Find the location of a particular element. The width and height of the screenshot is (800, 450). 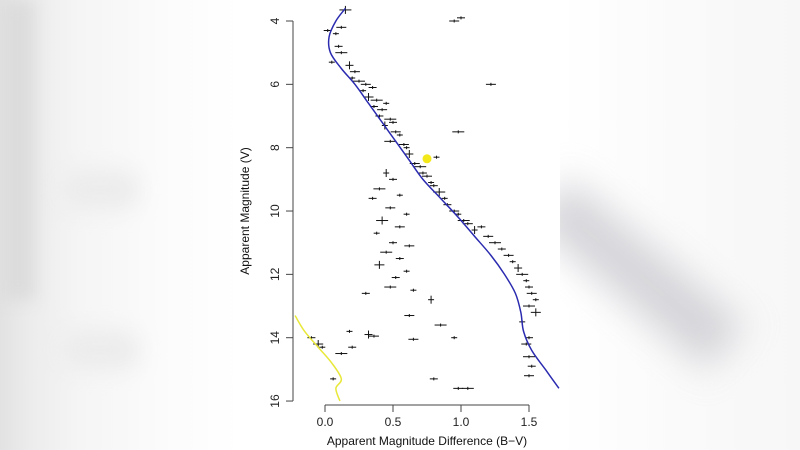

x-tick-label: 0.5 is located at coordinates (393, 422).